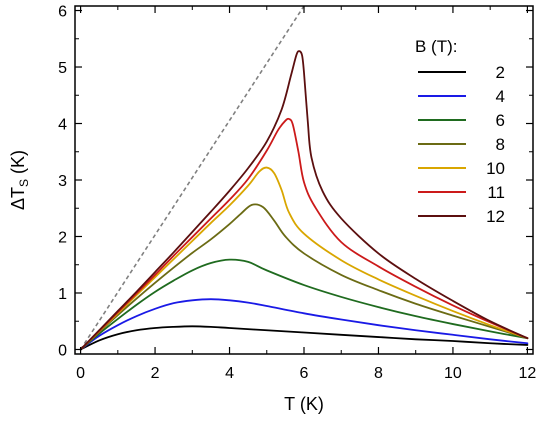 The image size is (550, 423). Describe the element at coordinates (378, 373) in the screenshot. I see `x-tick-label: 8` at that location.